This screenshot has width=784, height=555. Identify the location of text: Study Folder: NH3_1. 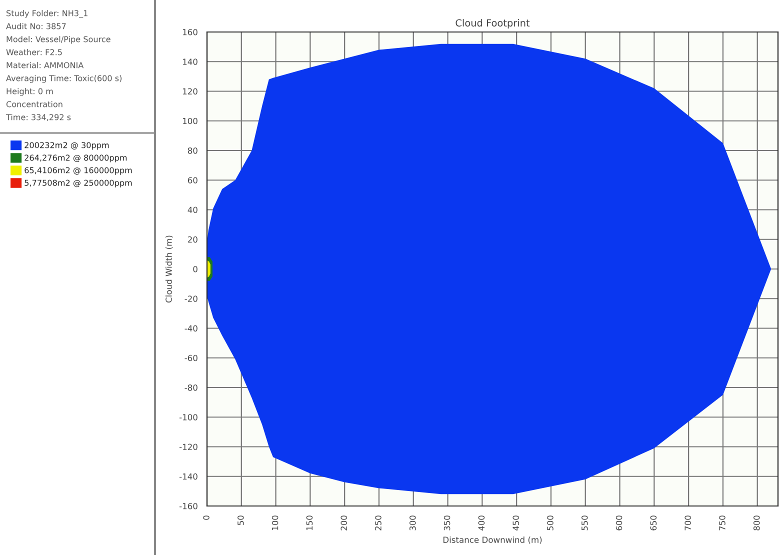
(47, 14).